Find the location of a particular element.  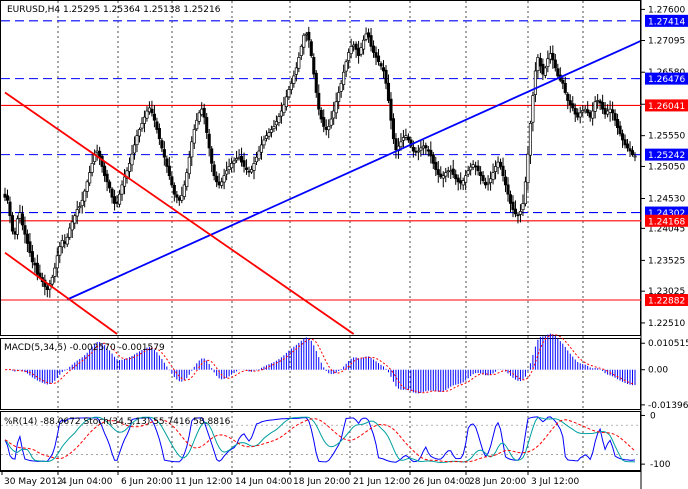

price-tick-label: 1.27095 is located at coordinates (666, 41).